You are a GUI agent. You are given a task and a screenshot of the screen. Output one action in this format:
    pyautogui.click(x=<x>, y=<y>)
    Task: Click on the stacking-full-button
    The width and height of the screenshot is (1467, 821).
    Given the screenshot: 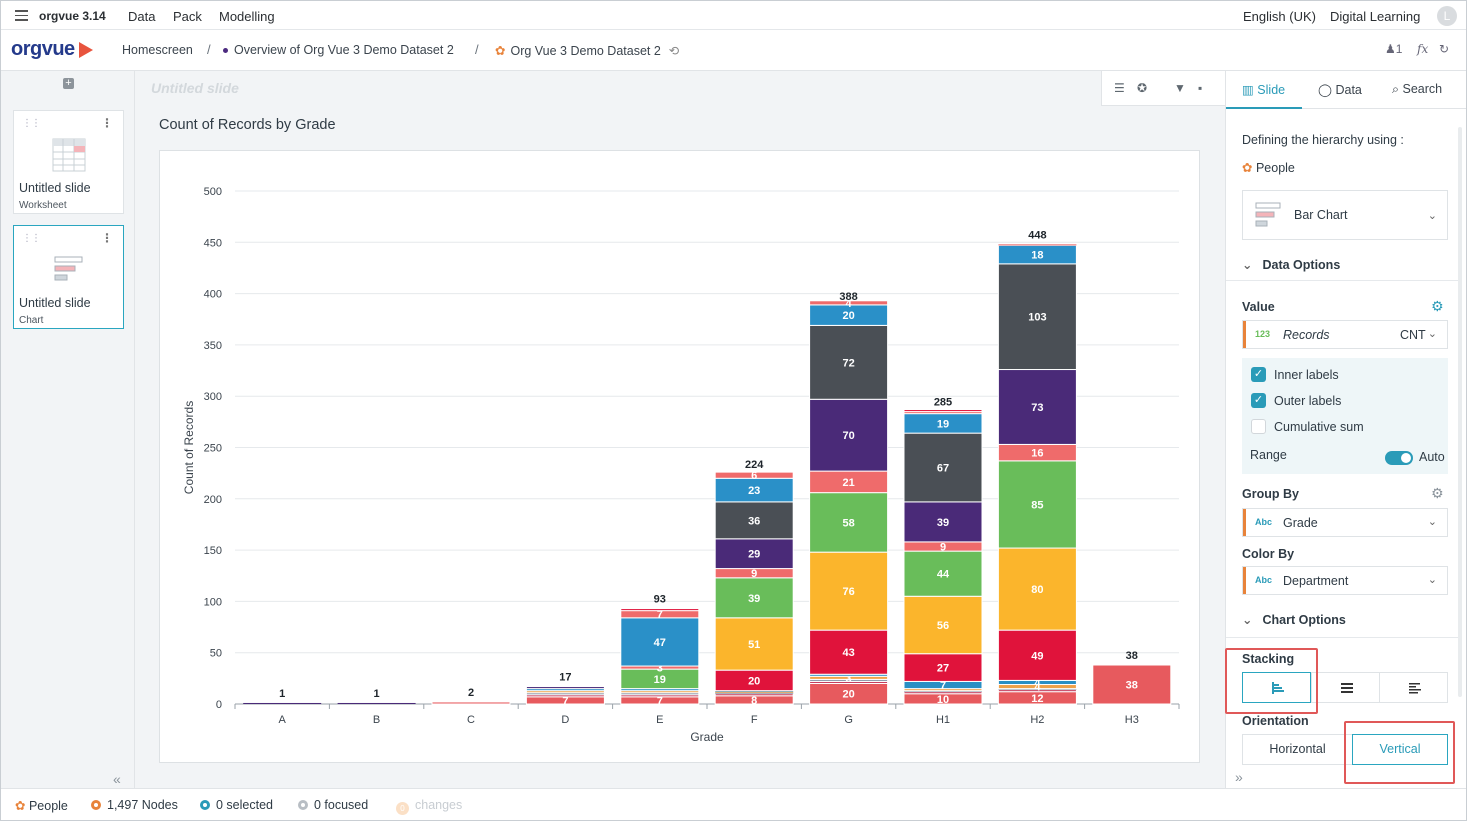 What is the action you would take?
    pyautogui.click(x=1345, y=687)
    